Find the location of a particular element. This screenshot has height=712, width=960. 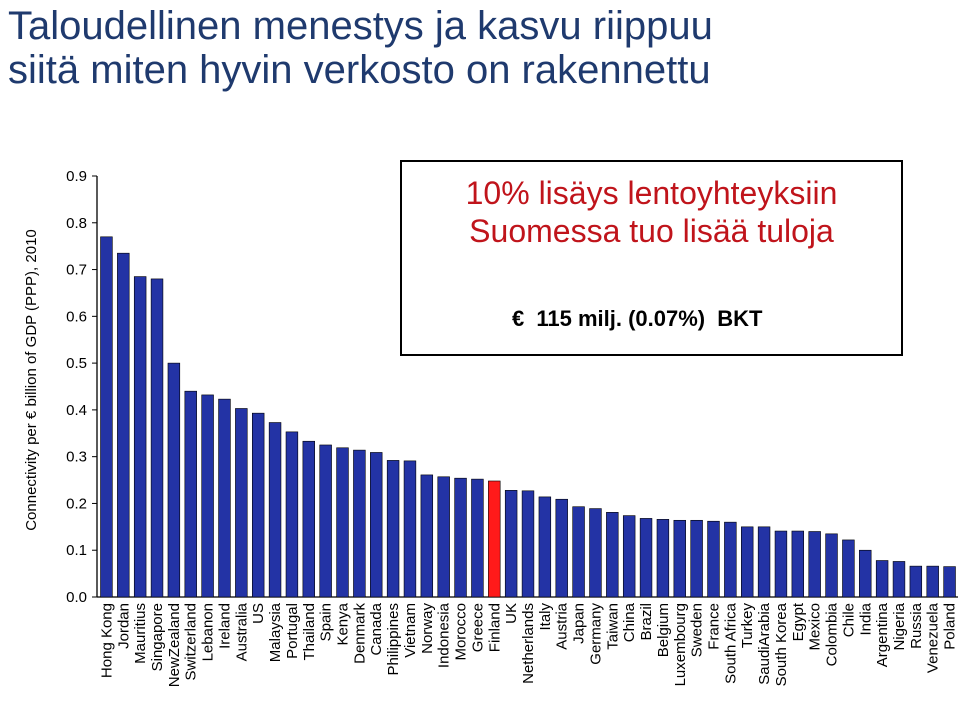

x-tick-label: Italy is located at coordinates (545, 617).